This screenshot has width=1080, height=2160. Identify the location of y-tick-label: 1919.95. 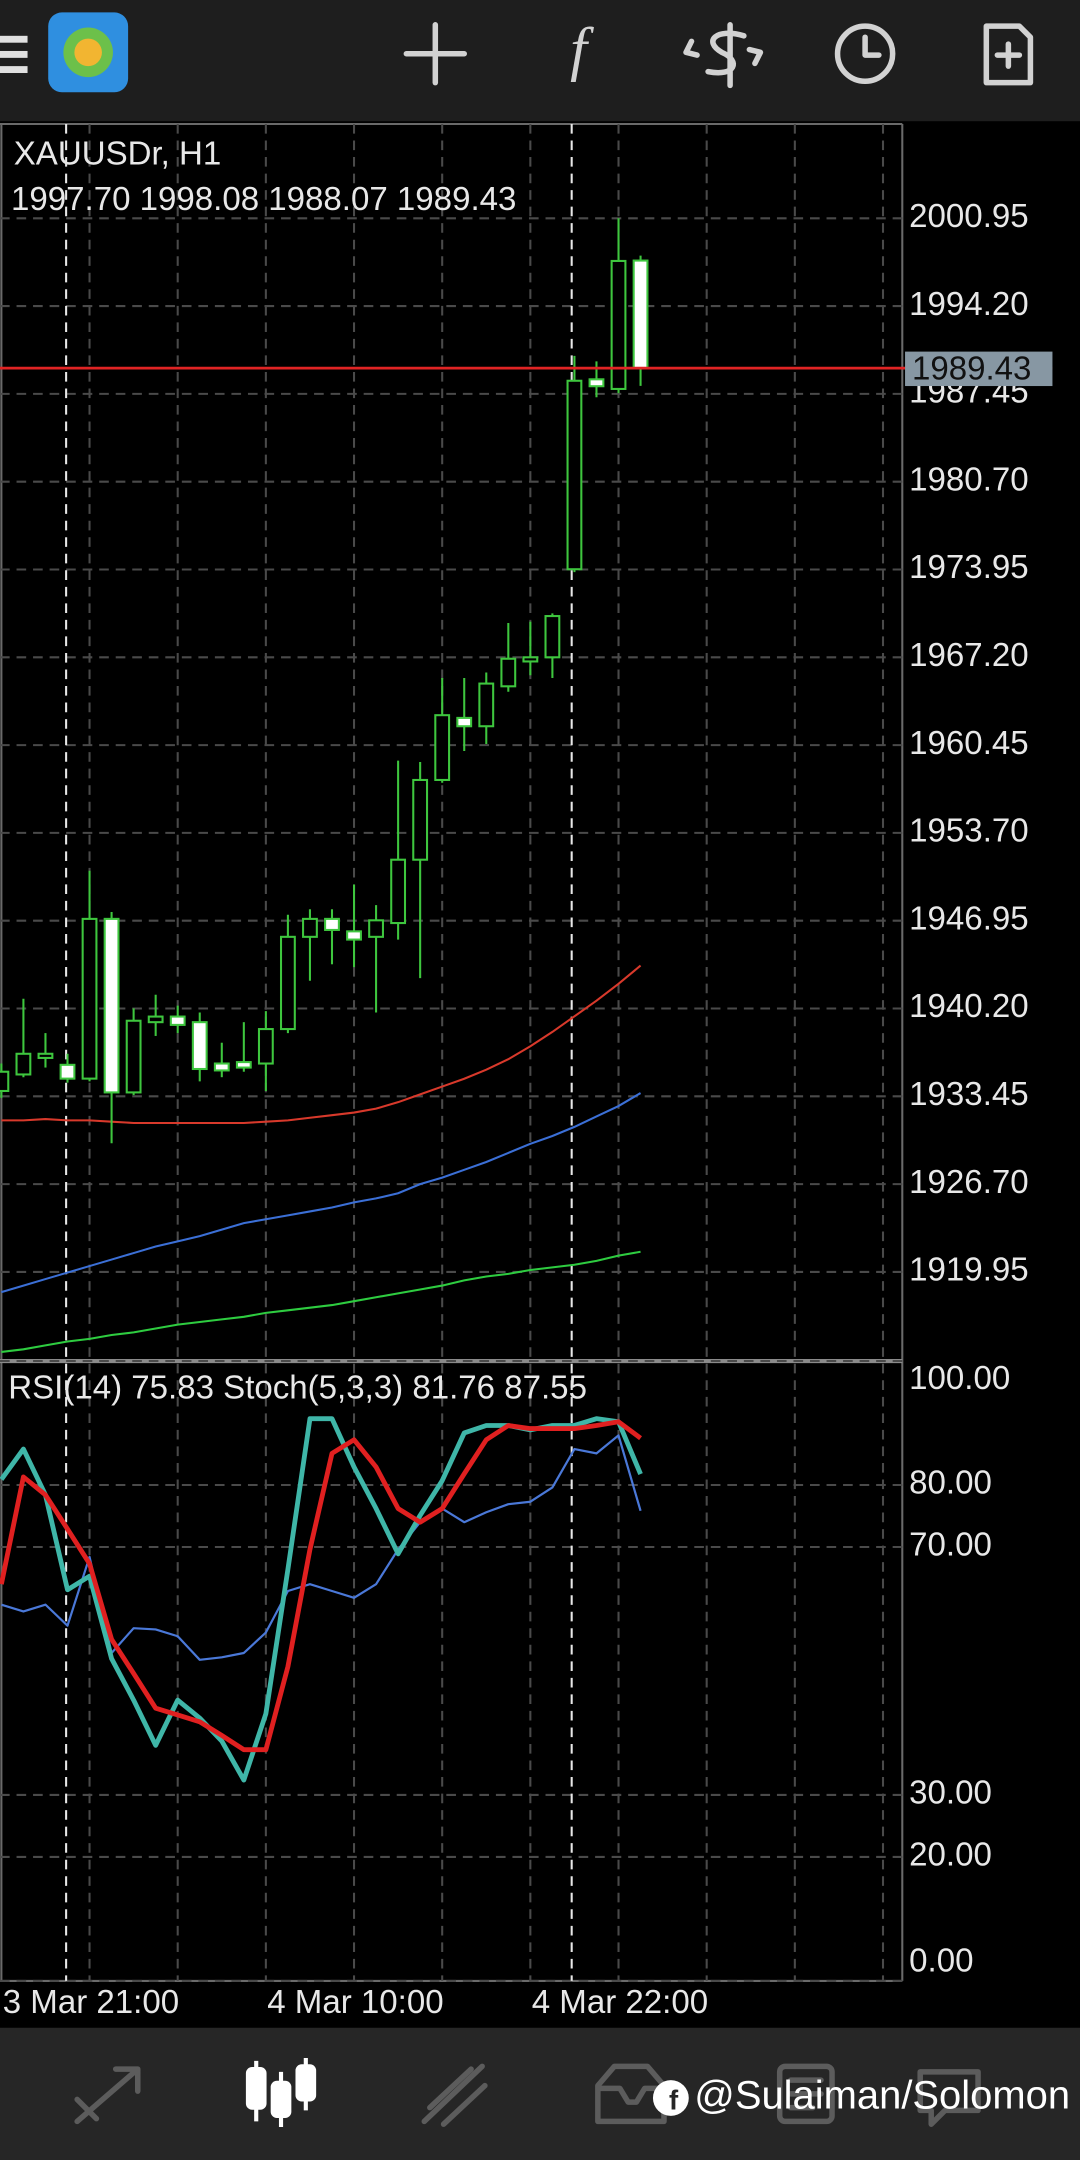
(968, 1270).